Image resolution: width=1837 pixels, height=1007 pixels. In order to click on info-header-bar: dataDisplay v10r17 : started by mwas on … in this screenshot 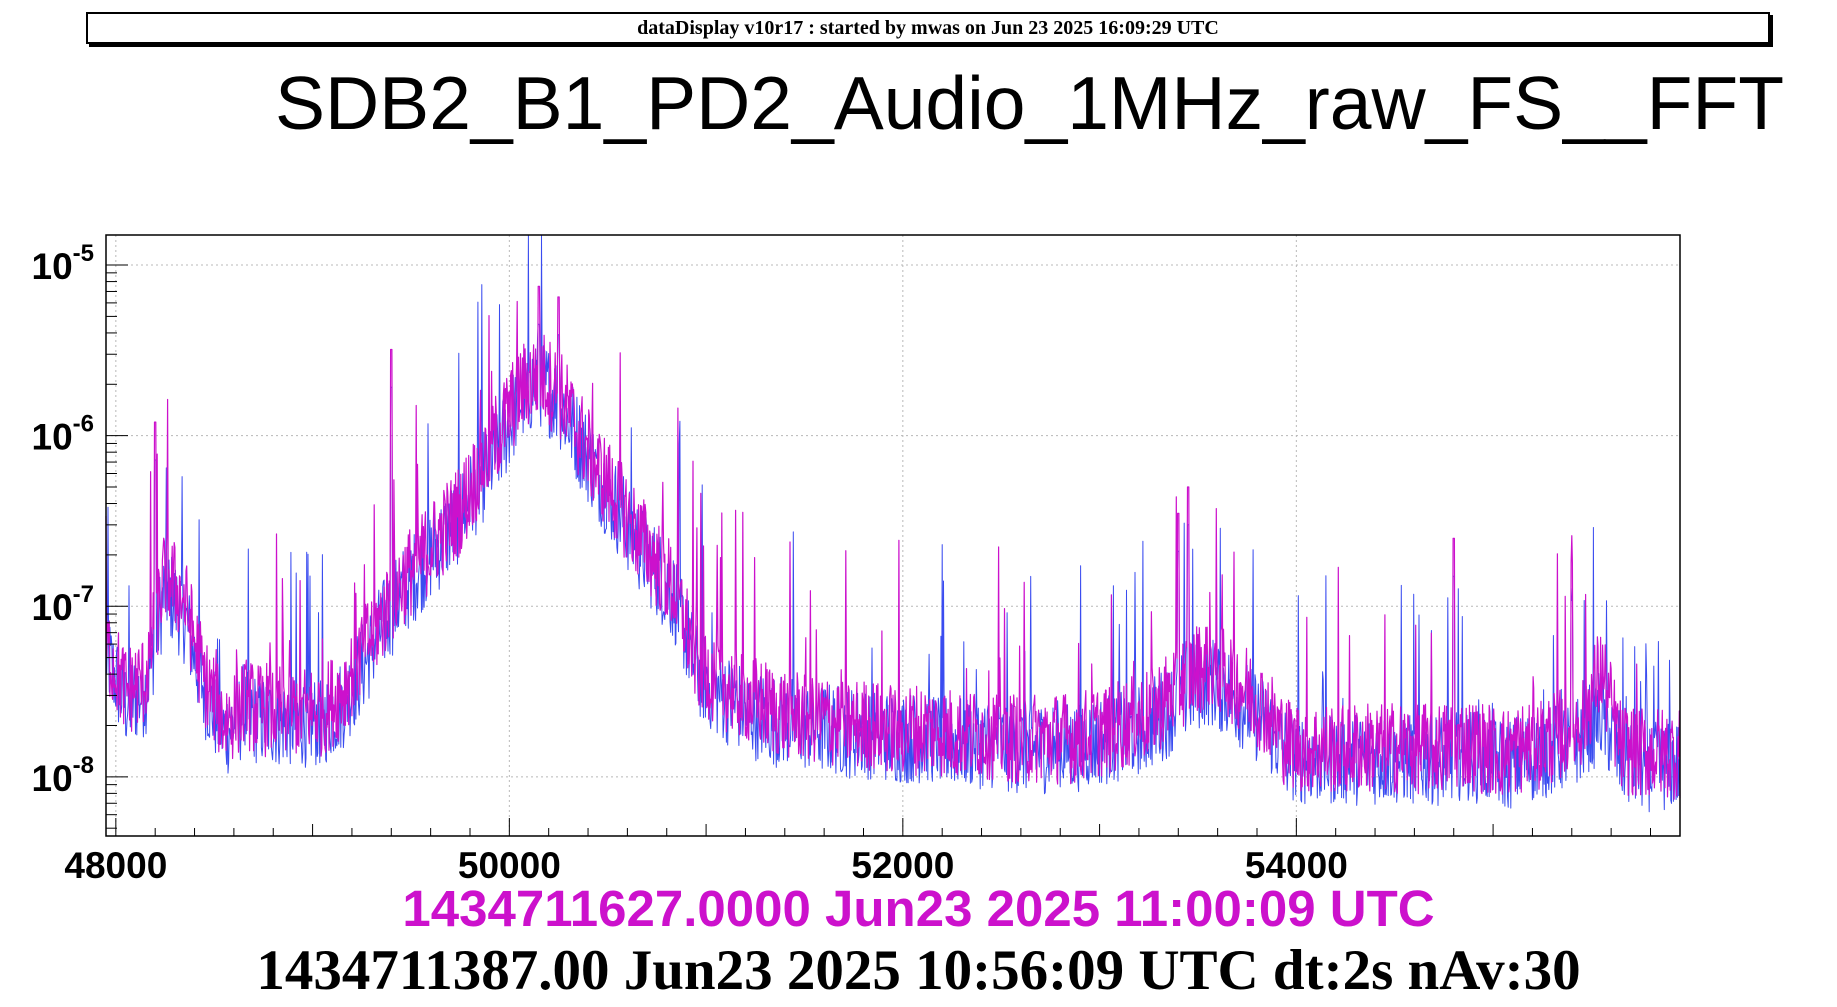, I will do `click(928, 28)`.